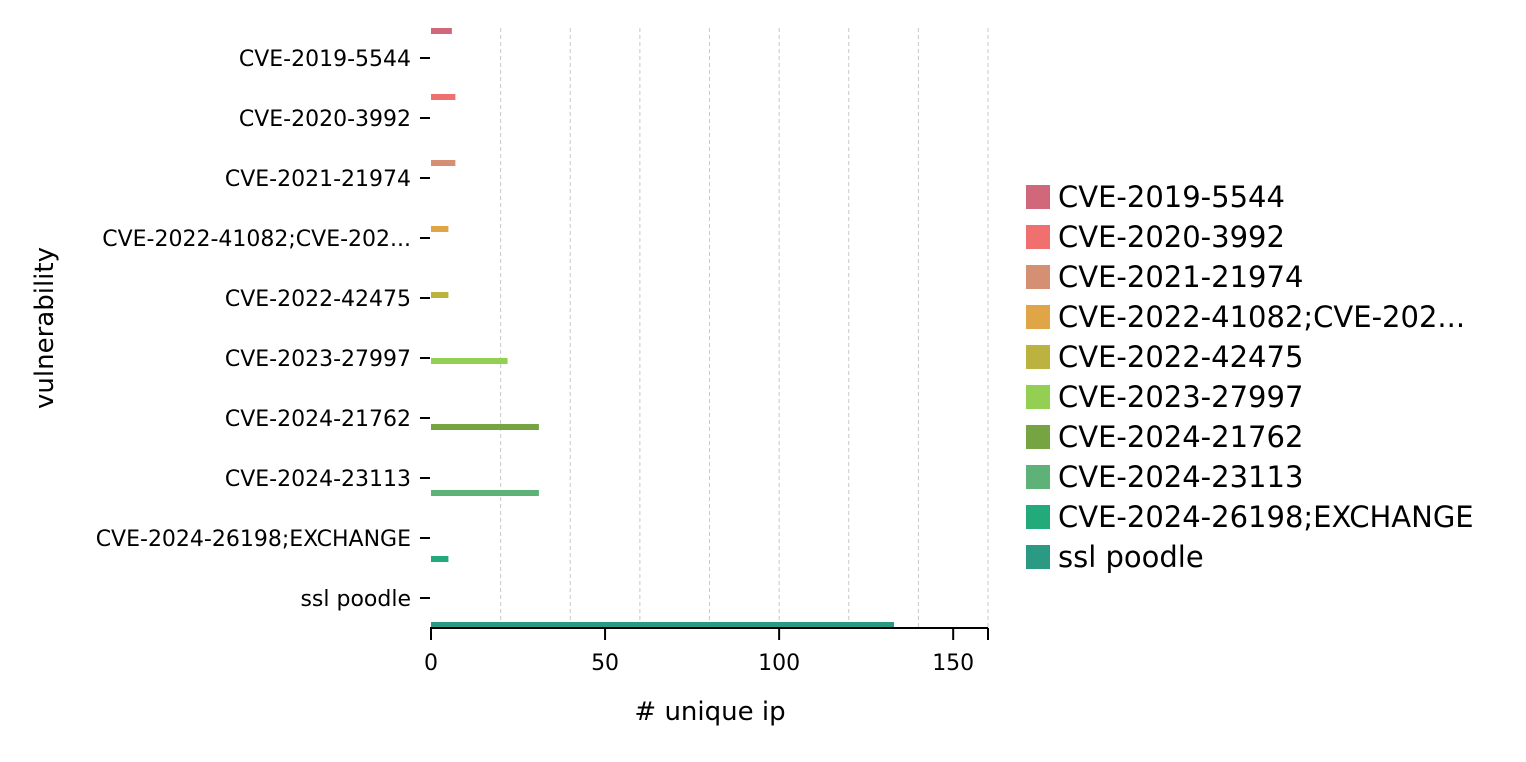 The height and width of the screenshot is (762, 1526). Describe the element at coordinates (325, 119) in the screenshot. I see `y-tick-label: CVE-2020-3992` at that location.